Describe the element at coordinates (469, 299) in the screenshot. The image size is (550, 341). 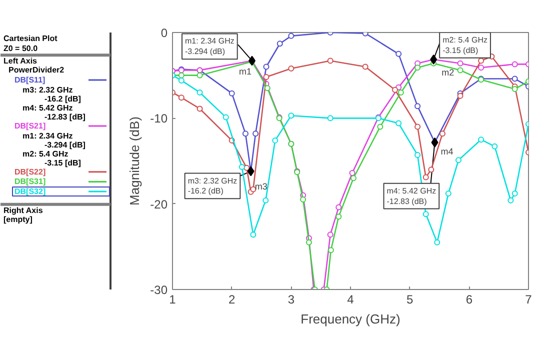
I see `x-tick-label: 6` at that location.